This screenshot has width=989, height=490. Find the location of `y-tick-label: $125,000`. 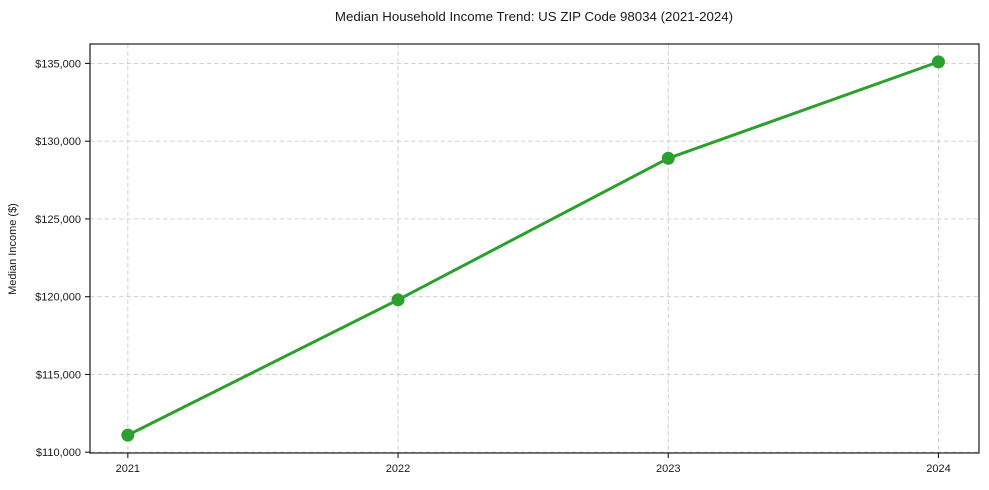

y-tick-label: $125,000 is located at coordinates (58, 220).